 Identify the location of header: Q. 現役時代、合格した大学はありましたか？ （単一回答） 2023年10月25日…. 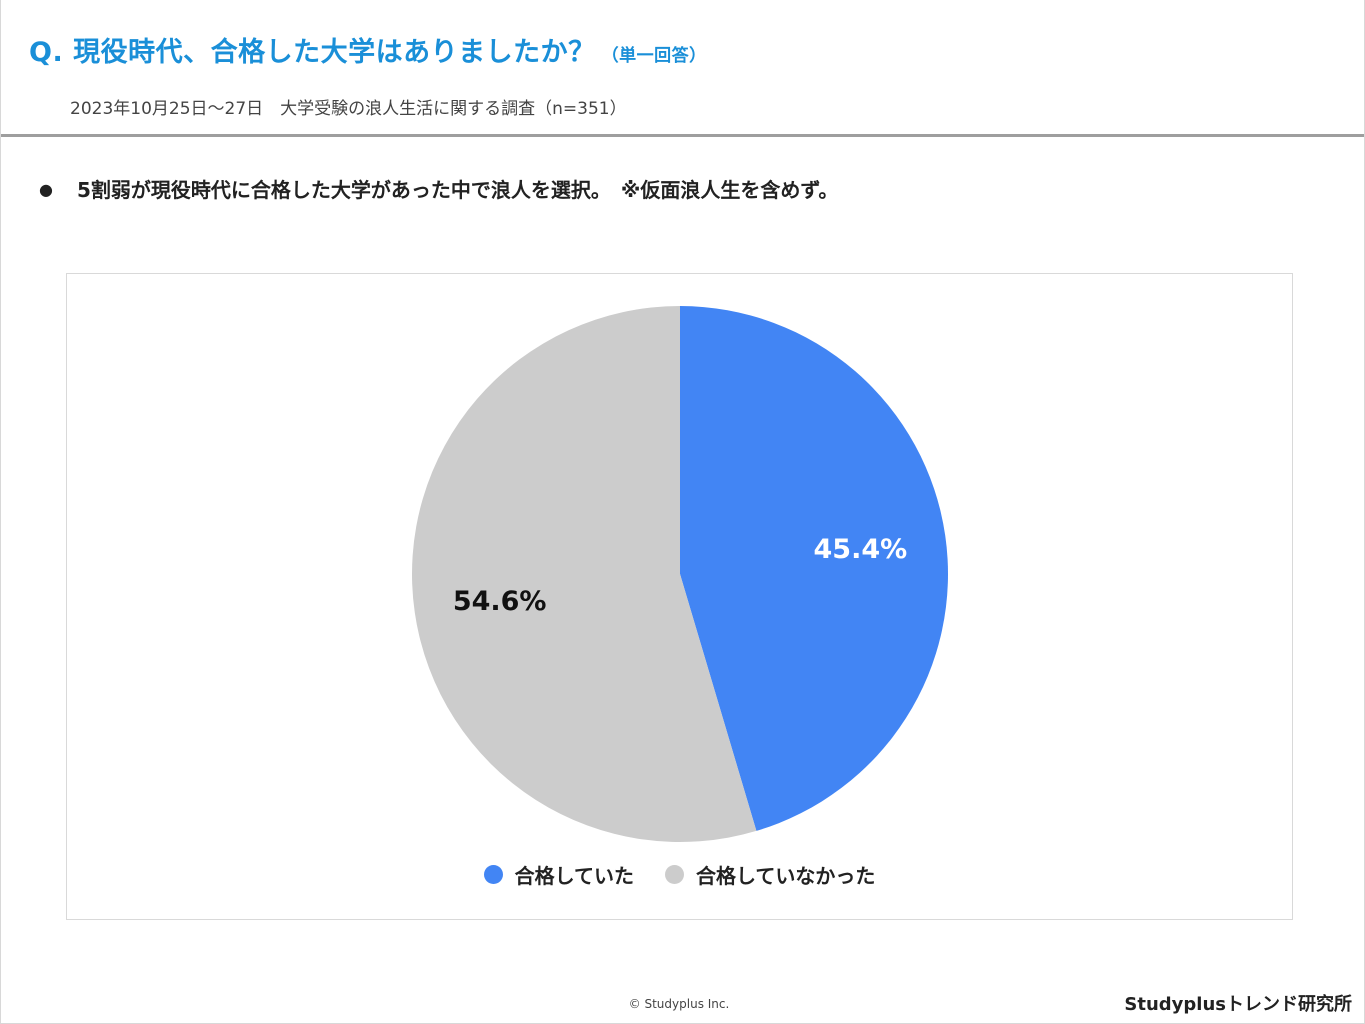
(682, 68).